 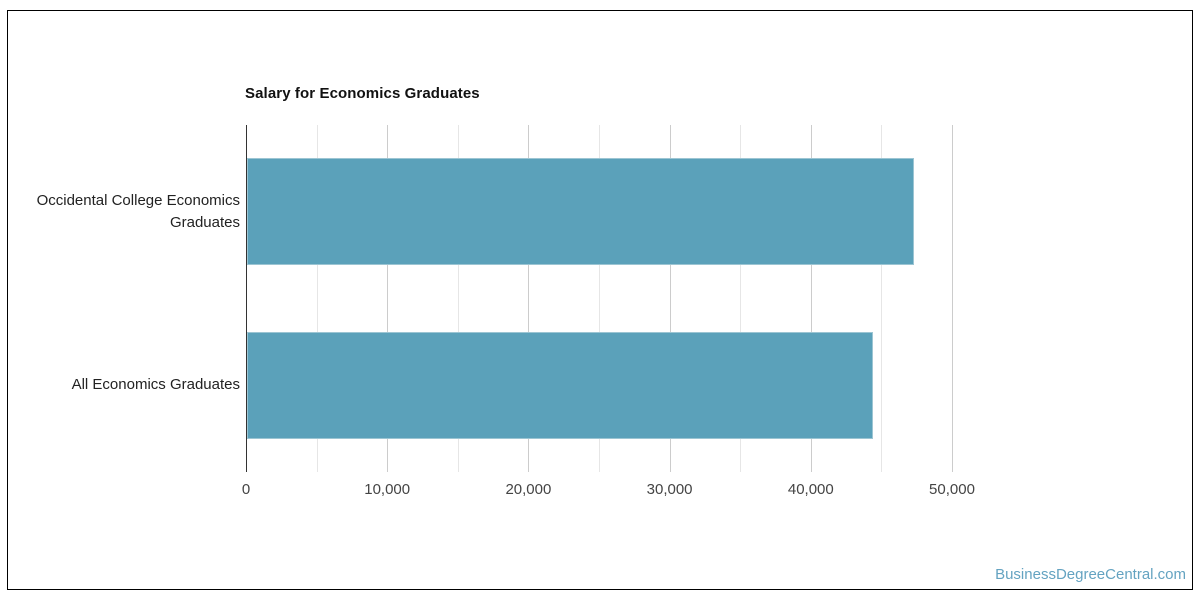 I want to click on x-tick-label-2: 20,000, so click(x=528, y=489).